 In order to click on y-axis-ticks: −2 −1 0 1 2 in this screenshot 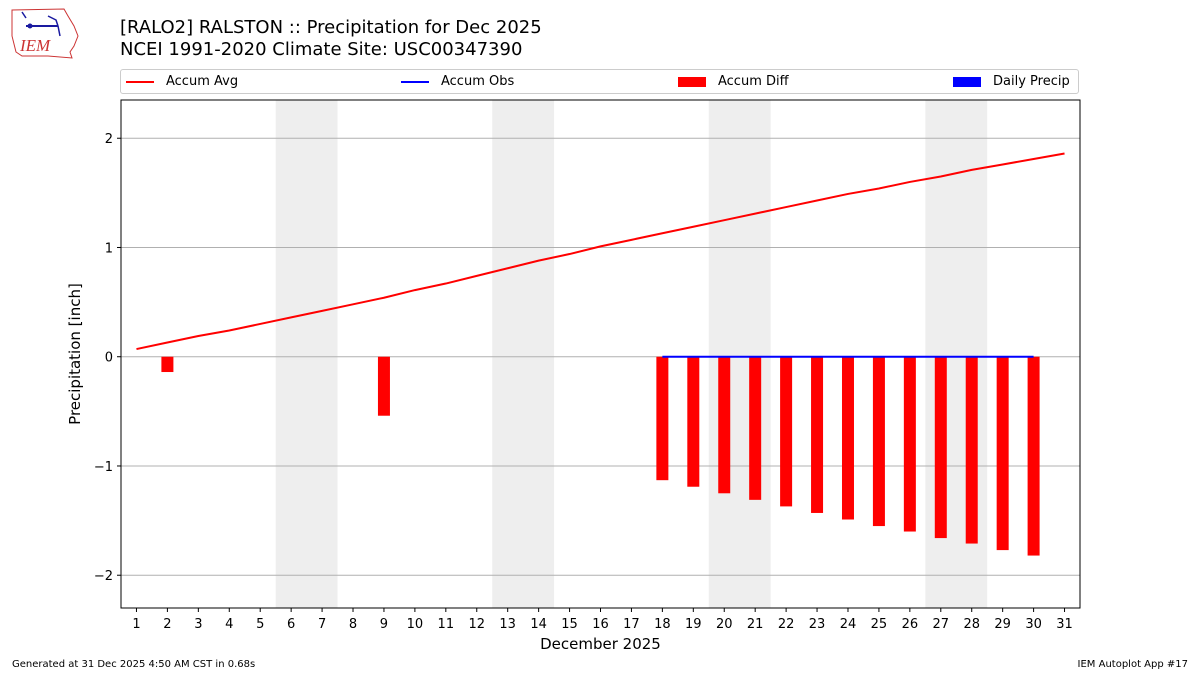, I will do `click(107, 358)`.